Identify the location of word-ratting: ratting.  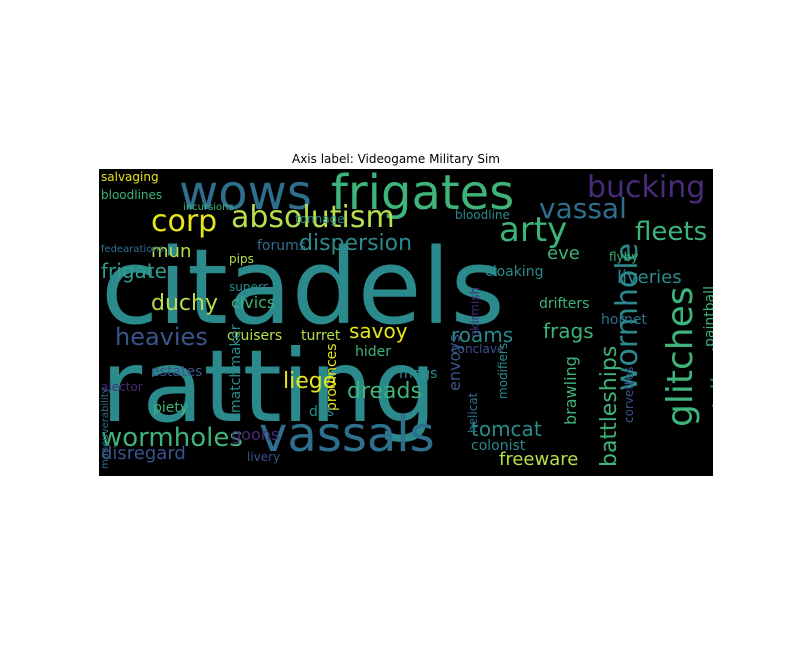
(269, 386).